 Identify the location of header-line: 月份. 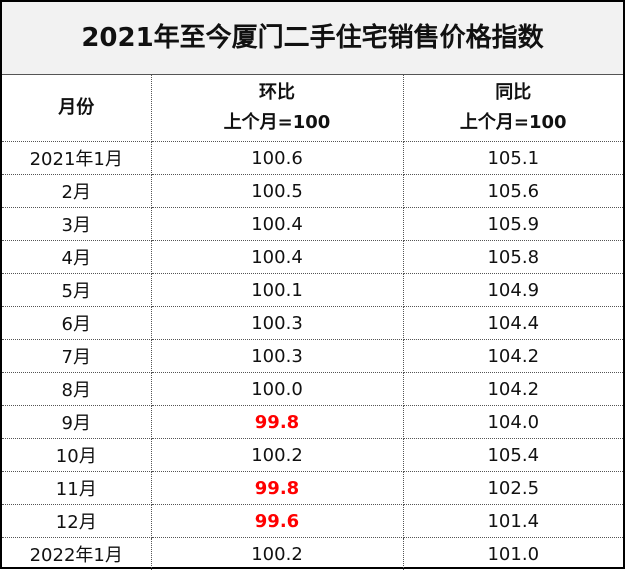
(76, 108).